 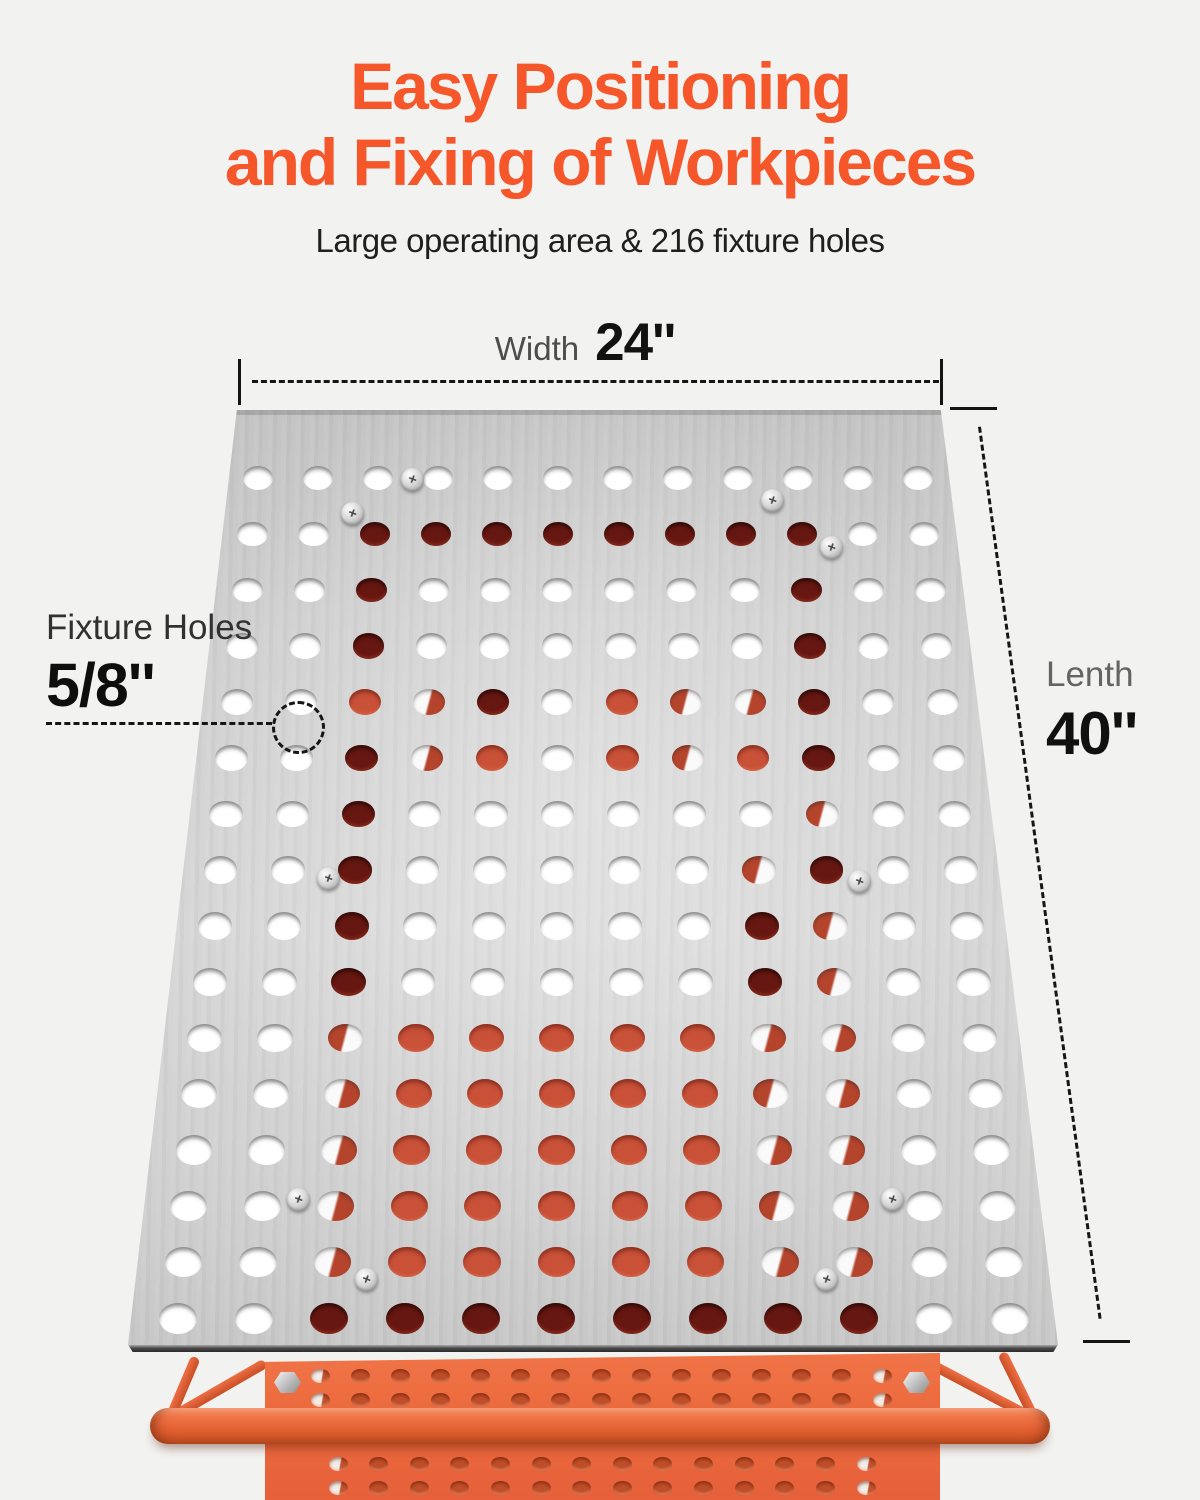 What do you see at coordinates (585, 342) in the screenshot?
I see `width-dimension-label: Width 24''` at bounding box center [585, 342].